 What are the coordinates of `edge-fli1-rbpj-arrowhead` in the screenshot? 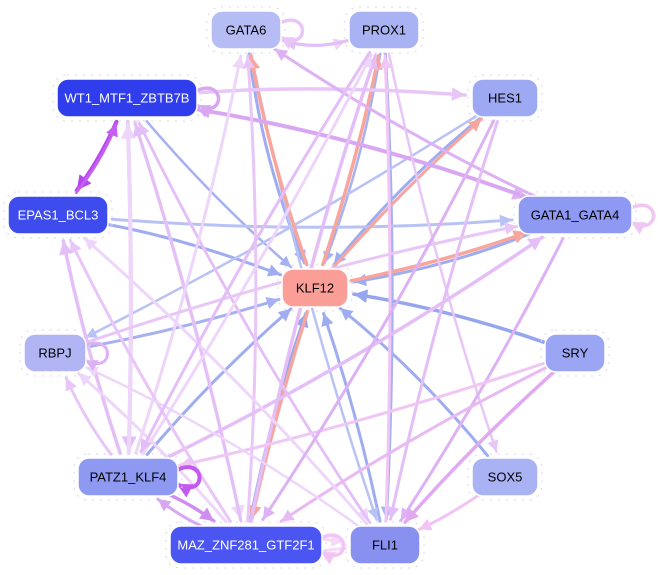 It's located at (92, 372).